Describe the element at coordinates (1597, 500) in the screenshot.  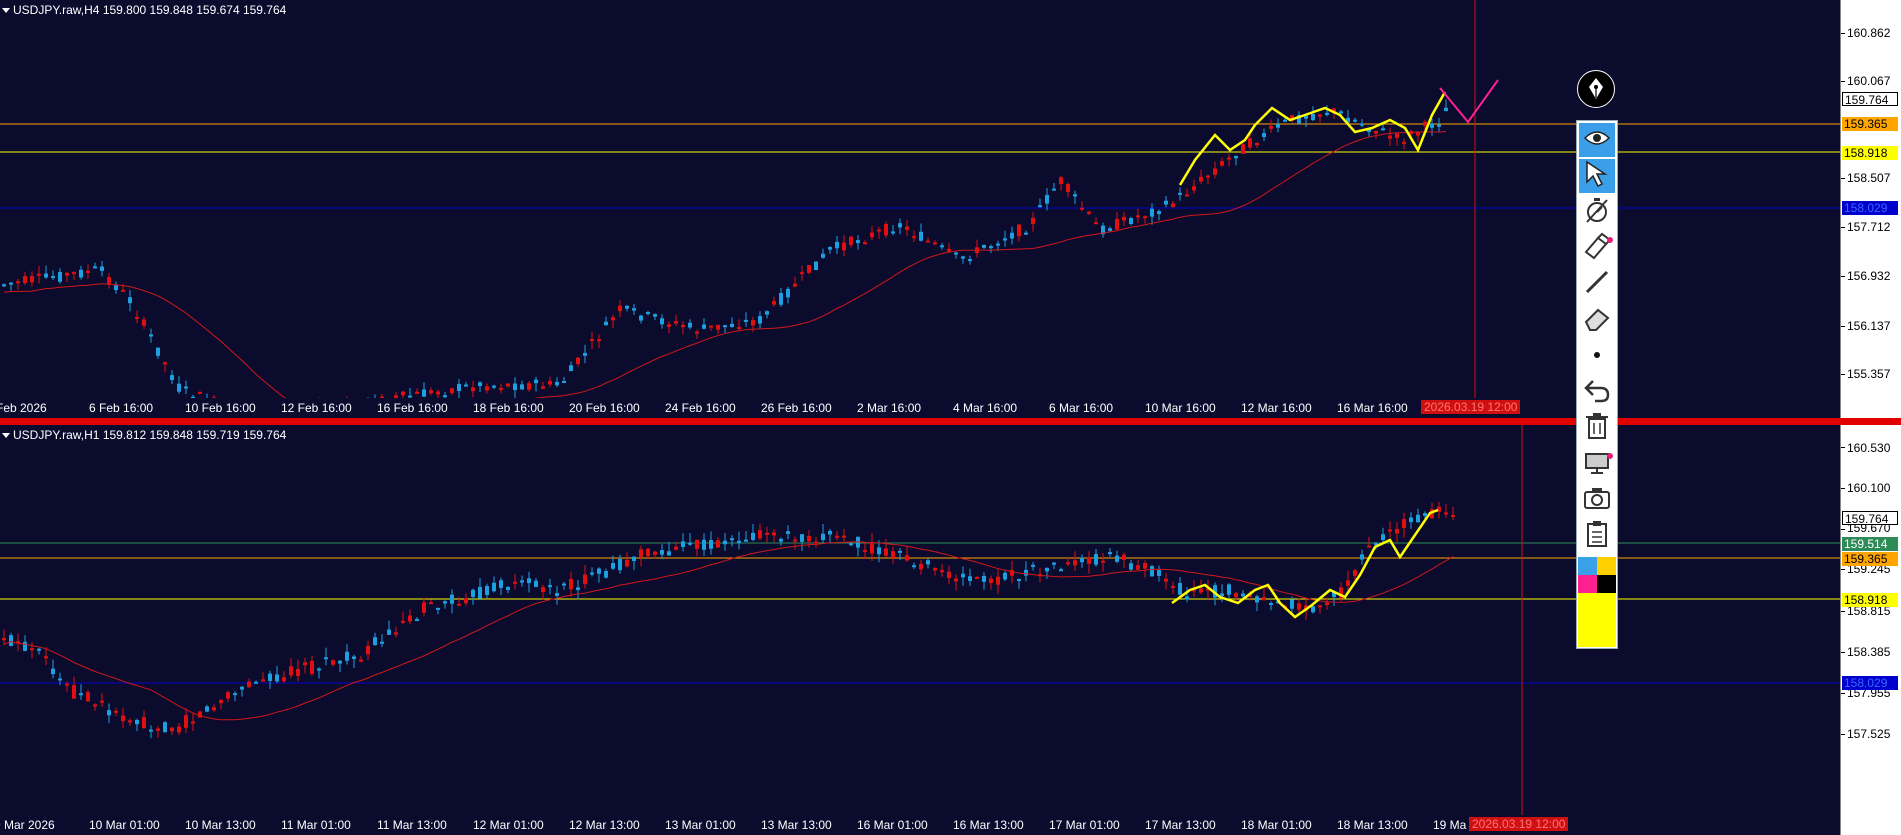
I see `screenshot-button` at that location.